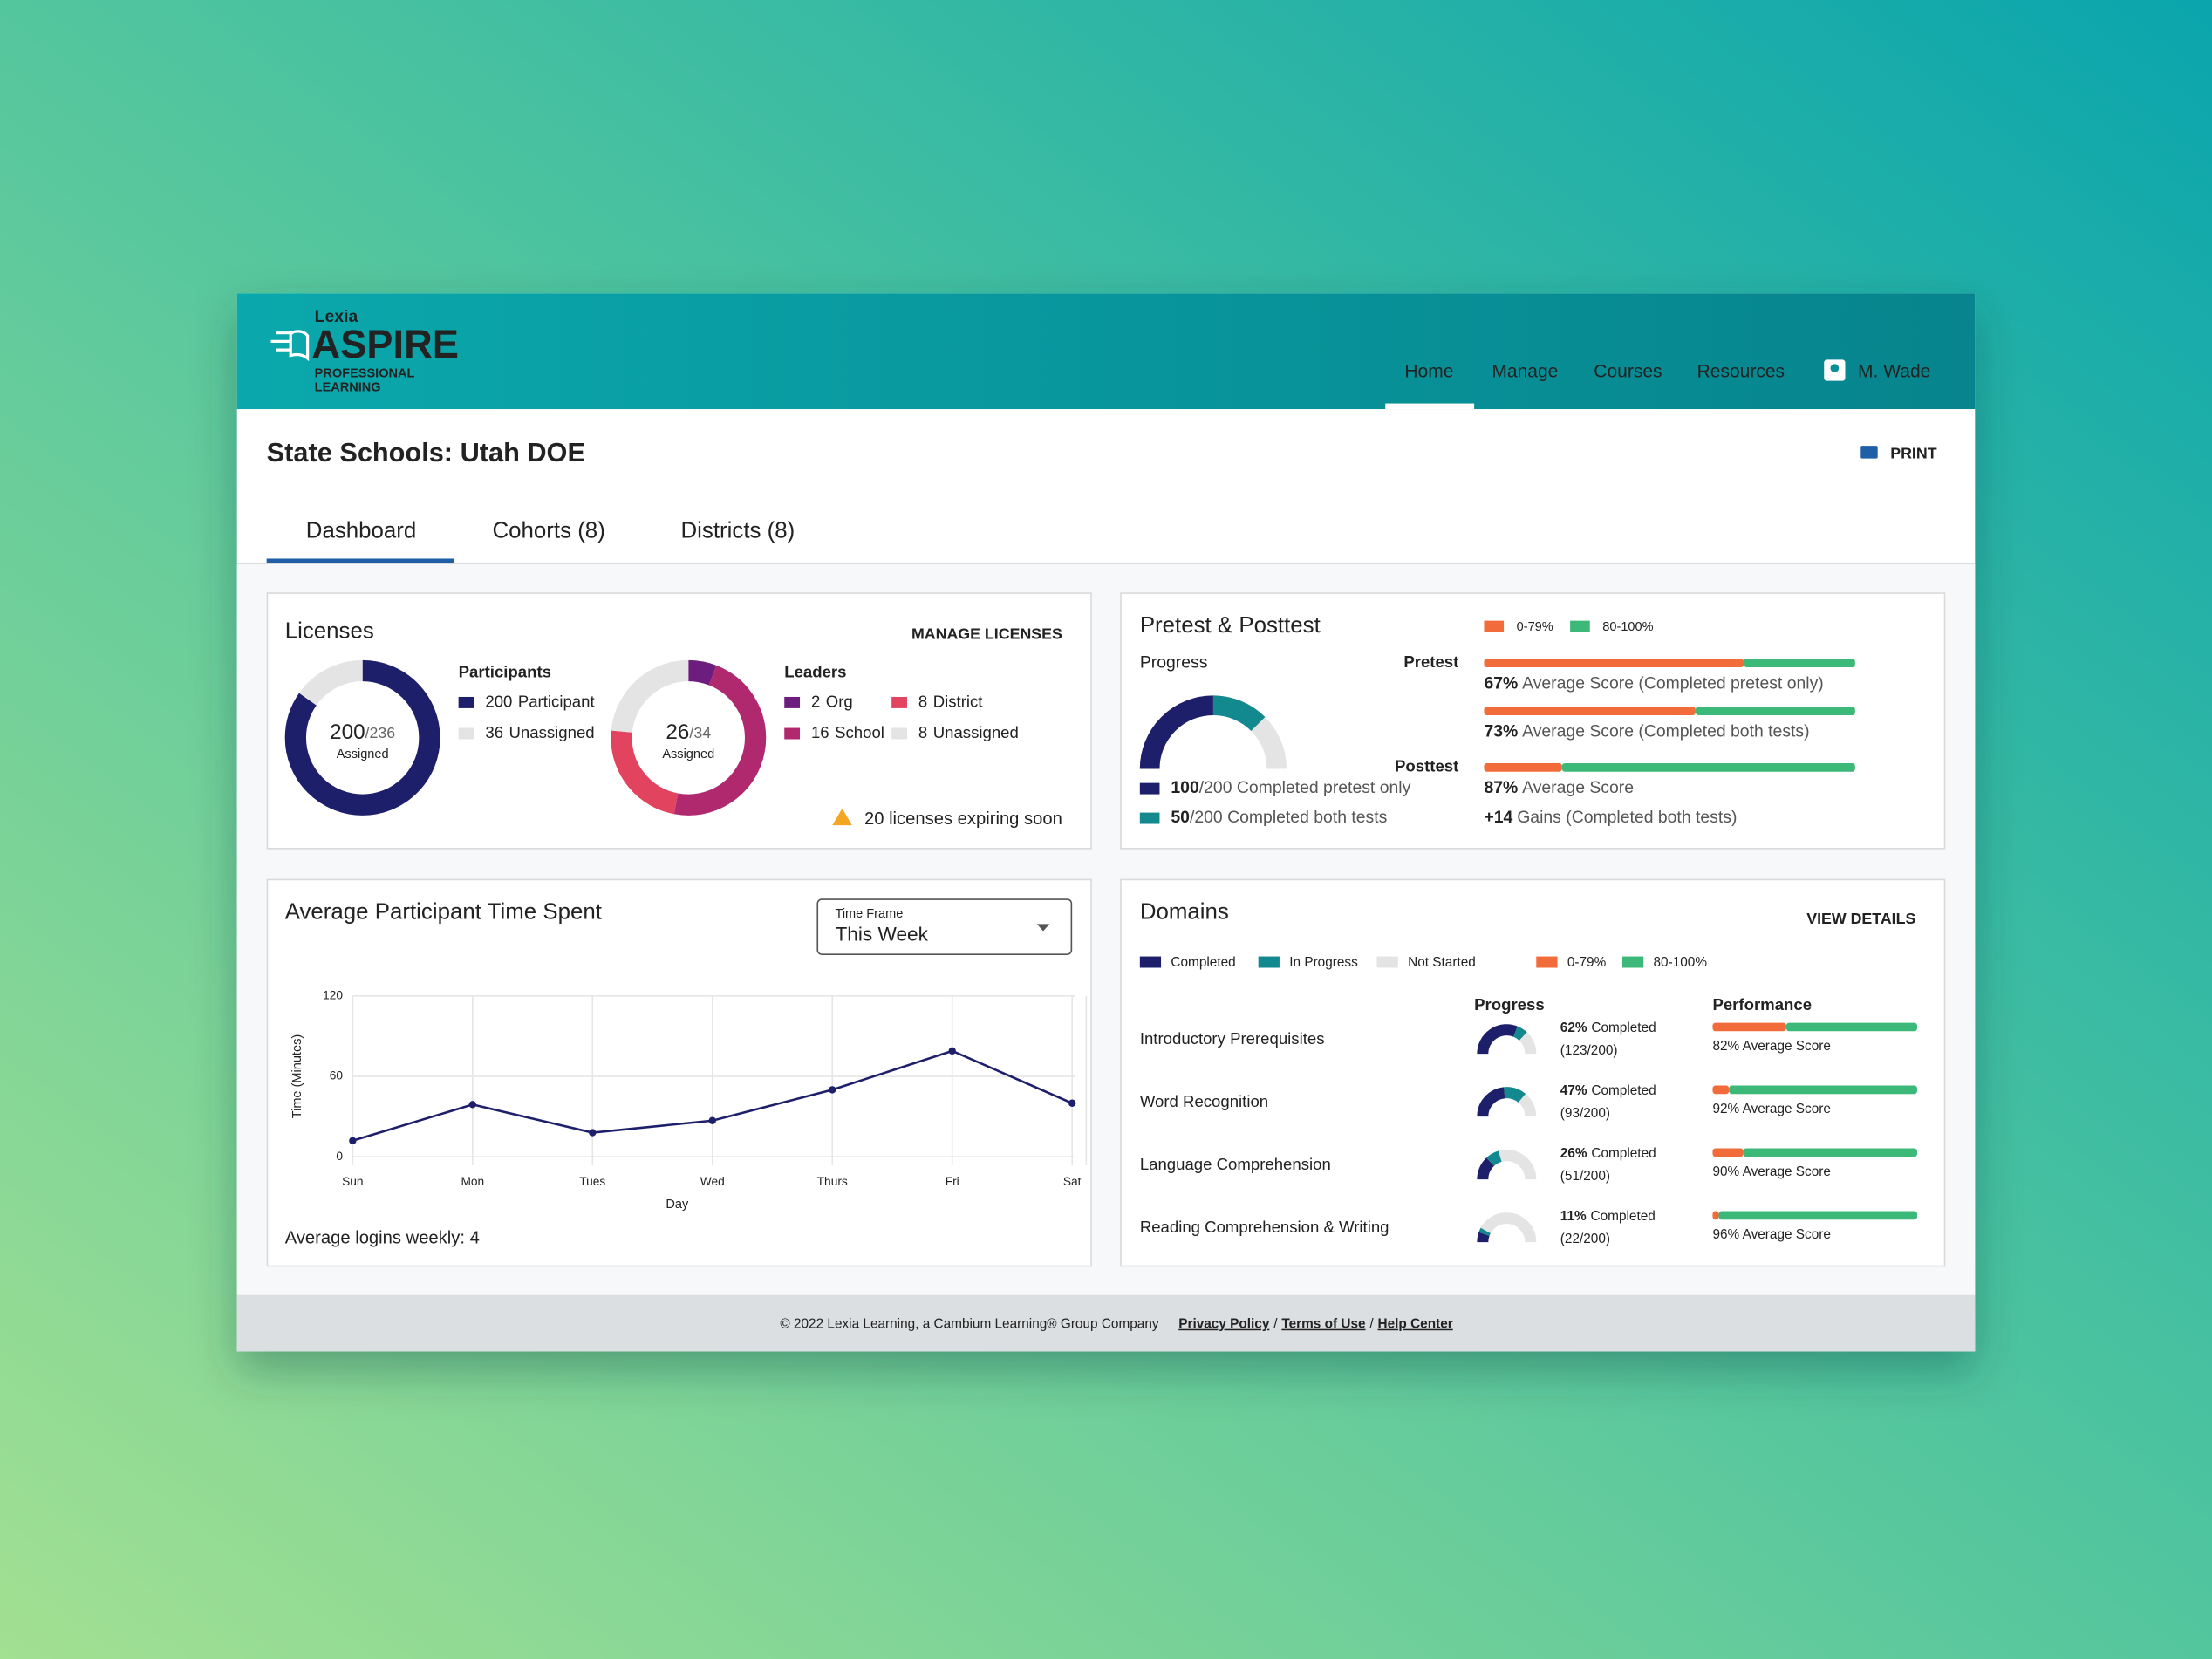 This screenshot has height=1659, width=2212. Describe the element at coordinates (548, 531) in the screenshot. I see `tab: Cohorts (8)` at that location.